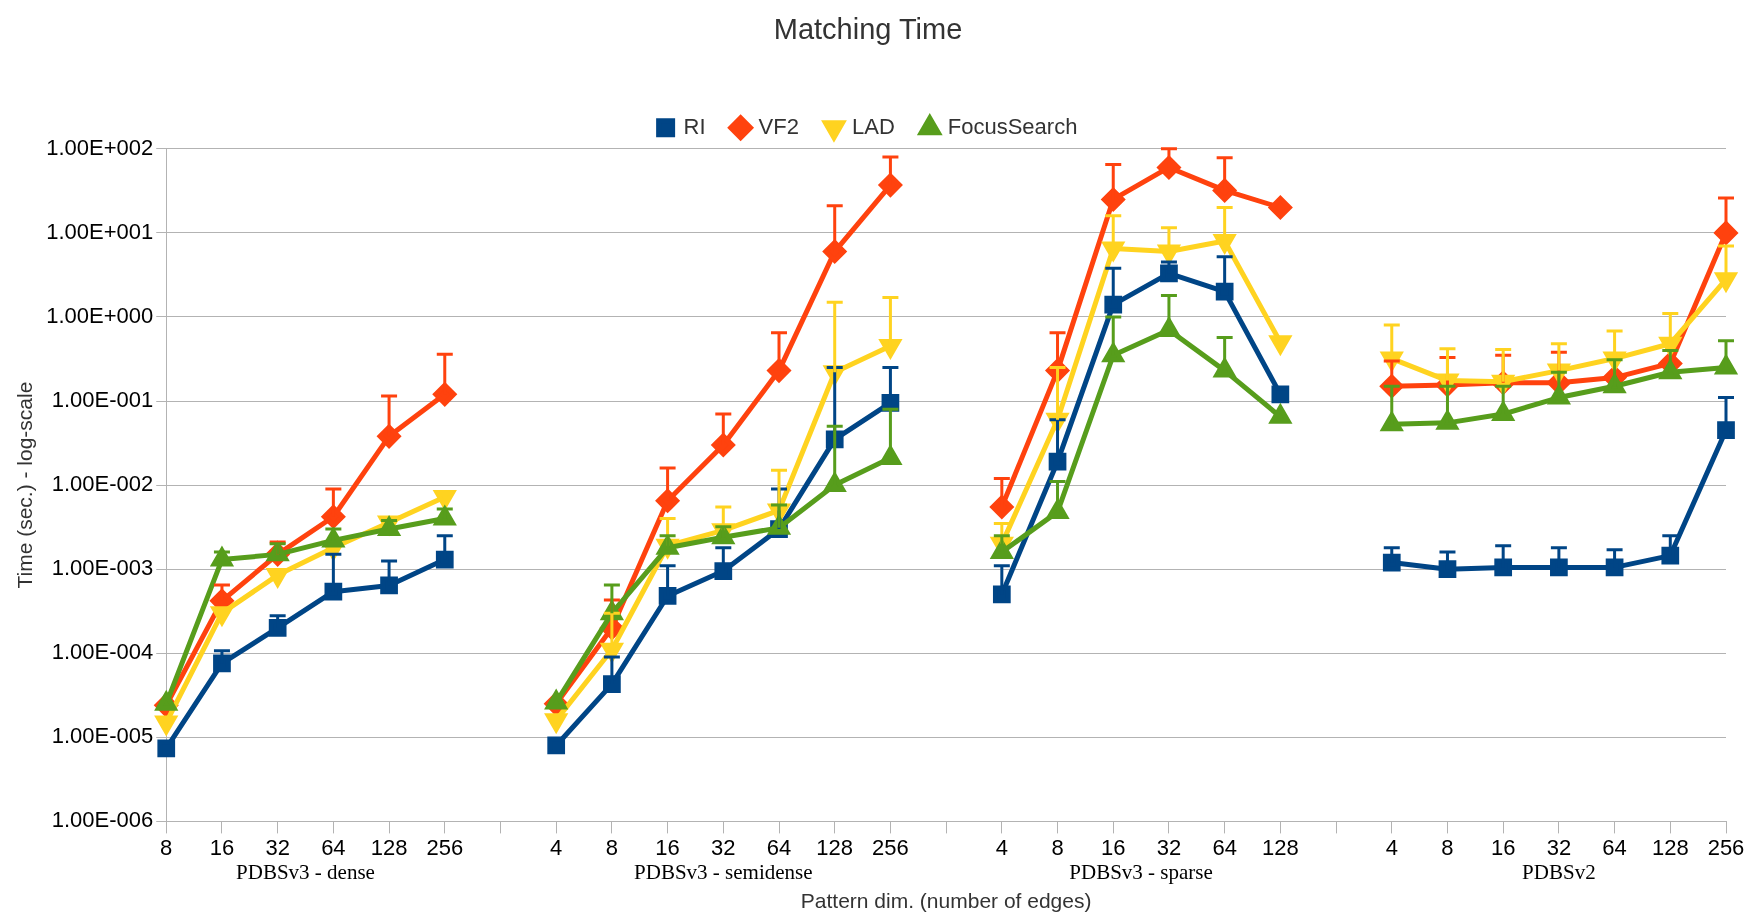  I want to click on y-tick-label: 1.00E+002, so click(100, 147).